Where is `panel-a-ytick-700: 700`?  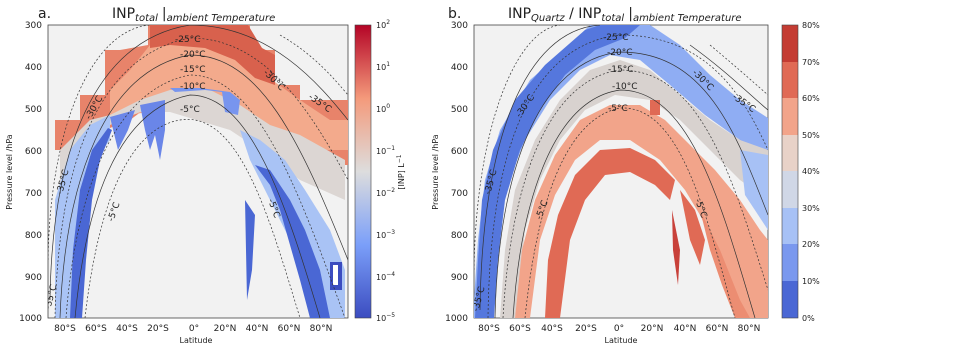 panel-a-ytick-700: 700 is located at coordinates (33, 194).